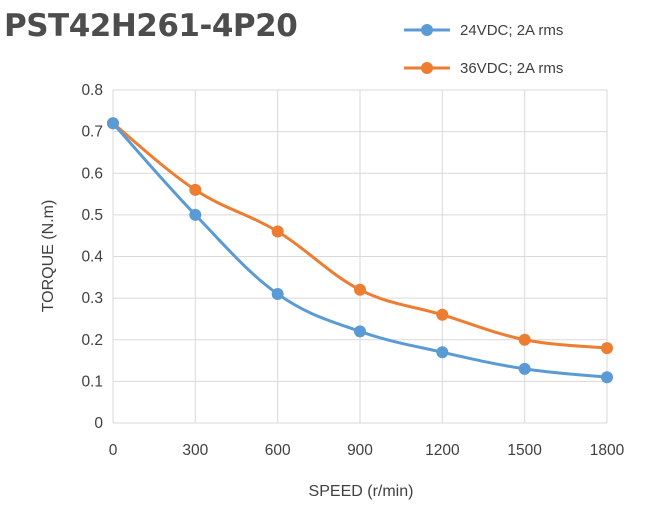 This screenshot has height=521, width=653. What do you see at coordinates (92, 381) in the screenshot?
I see `y-tick-label: 0.1` at bounding box center [92, 381].